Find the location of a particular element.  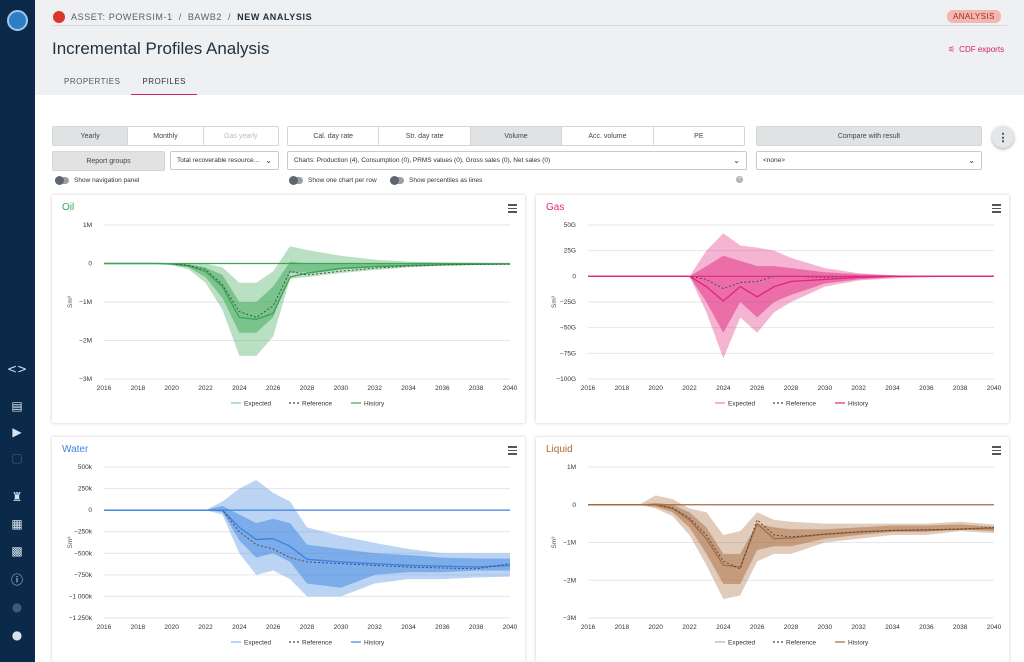

app-logo is located at coordinates (17, 20).